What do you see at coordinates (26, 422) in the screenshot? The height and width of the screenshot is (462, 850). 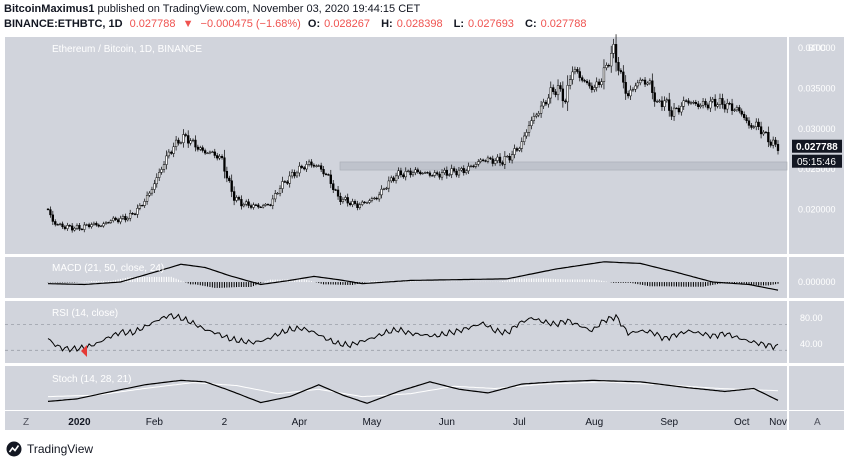 I see `zoom-z-button: Z` at bounding box center [26, 422].